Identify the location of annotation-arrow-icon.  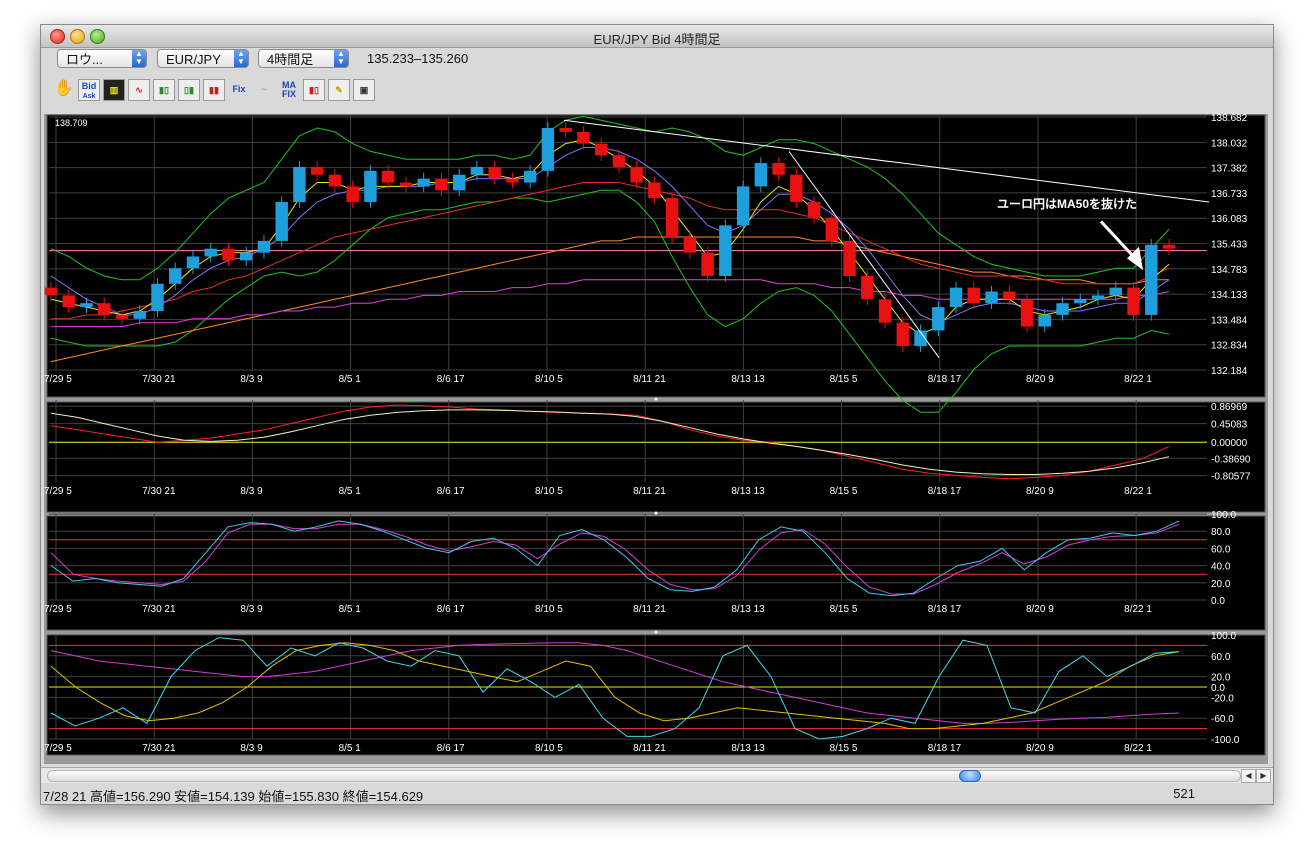
(1119, 241).